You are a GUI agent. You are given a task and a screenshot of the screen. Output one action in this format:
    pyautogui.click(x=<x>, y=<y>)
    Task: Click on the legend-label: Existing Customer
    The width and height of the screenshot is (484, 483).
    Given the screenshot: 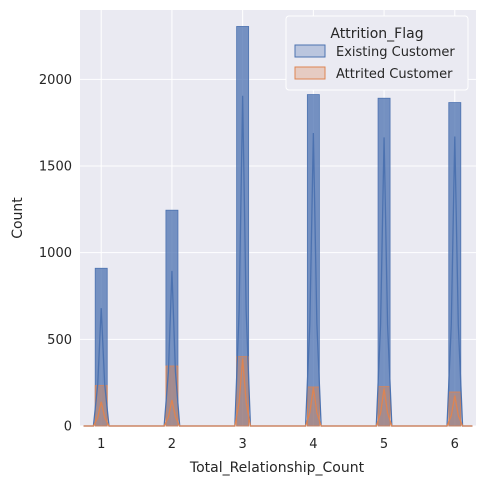 What is the action you would take?
    pyautogui.click(x=395, y=52)
    